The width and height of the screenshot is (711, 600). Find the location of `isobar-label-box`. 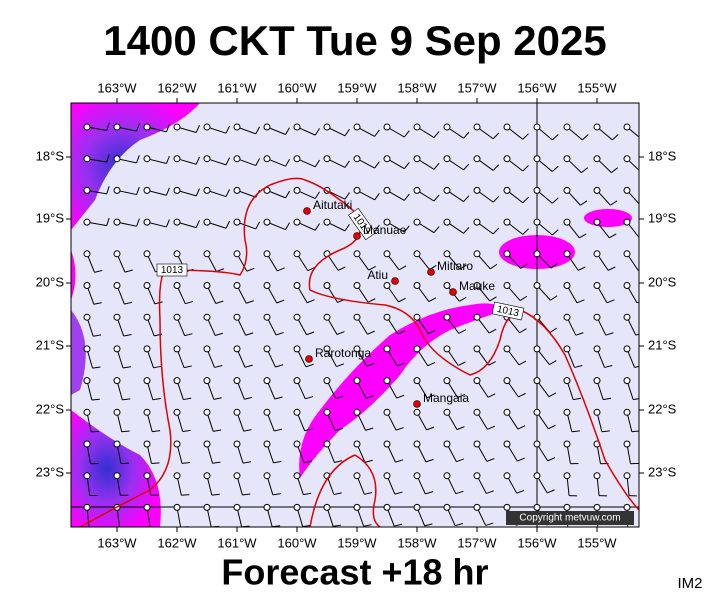

isobar-label-box is located at coordinates (172, 270).